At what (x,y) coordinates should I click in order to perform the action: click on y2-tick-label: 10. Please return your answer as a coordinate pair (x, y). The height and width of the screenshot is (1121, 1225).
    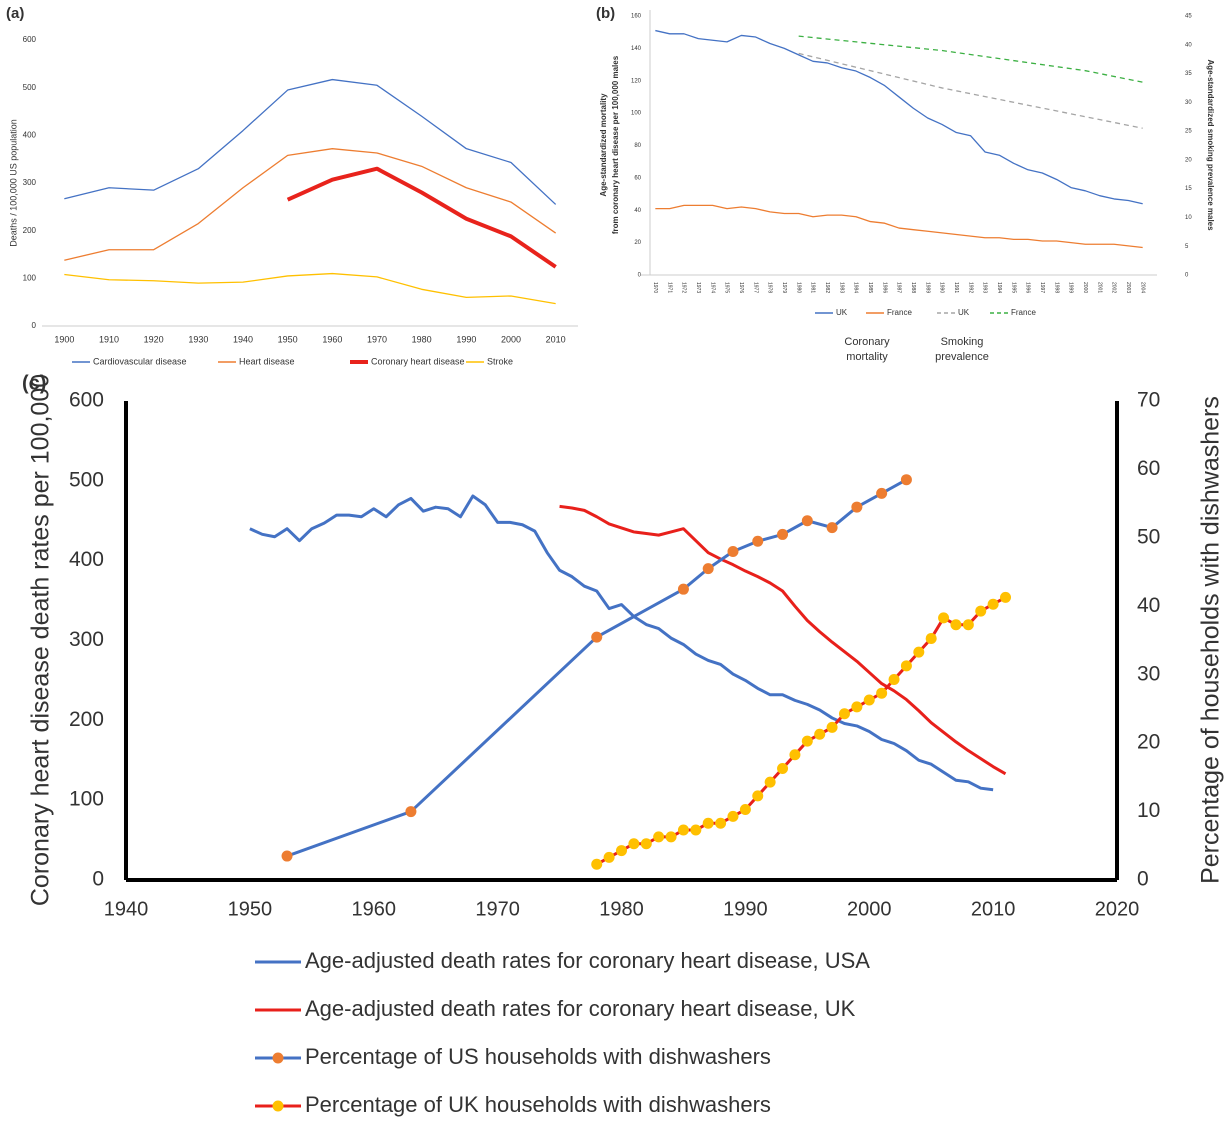
    Looking at the image, I should click on (1148, 810).